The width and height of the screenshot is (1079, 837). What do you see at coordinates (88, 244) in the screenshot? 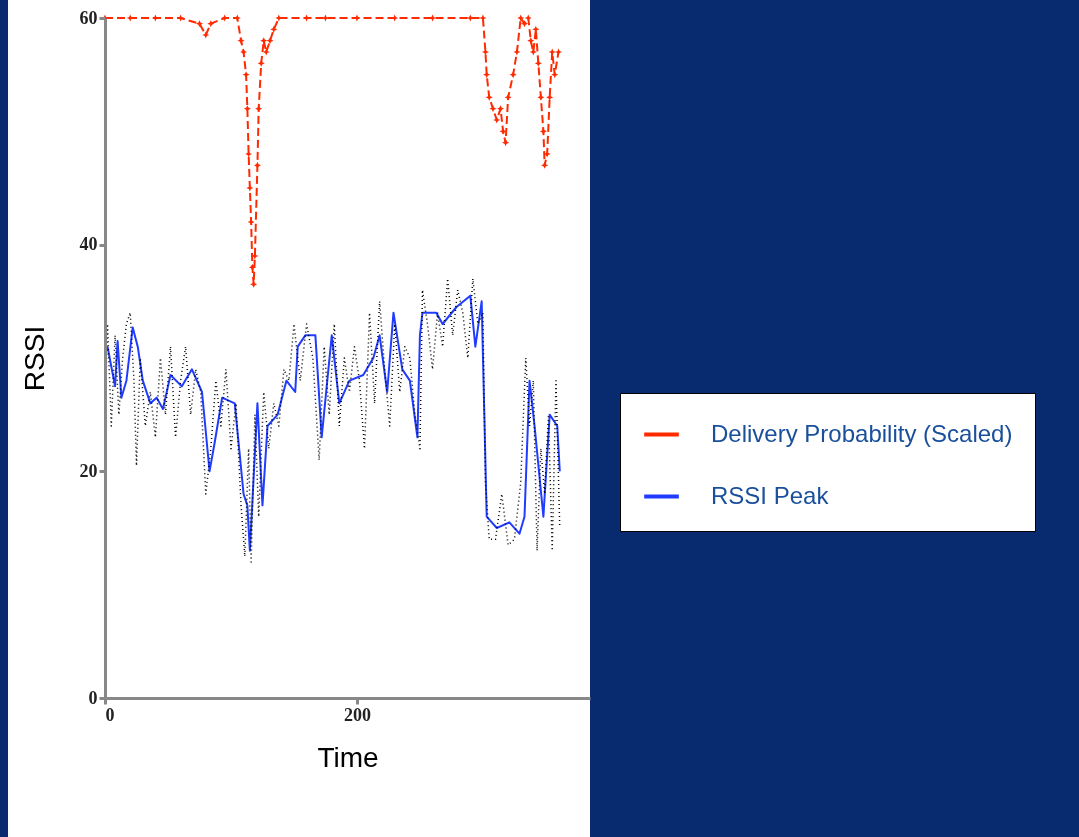
I see `y-tick-label: 40` at bounding box center [88, 244].